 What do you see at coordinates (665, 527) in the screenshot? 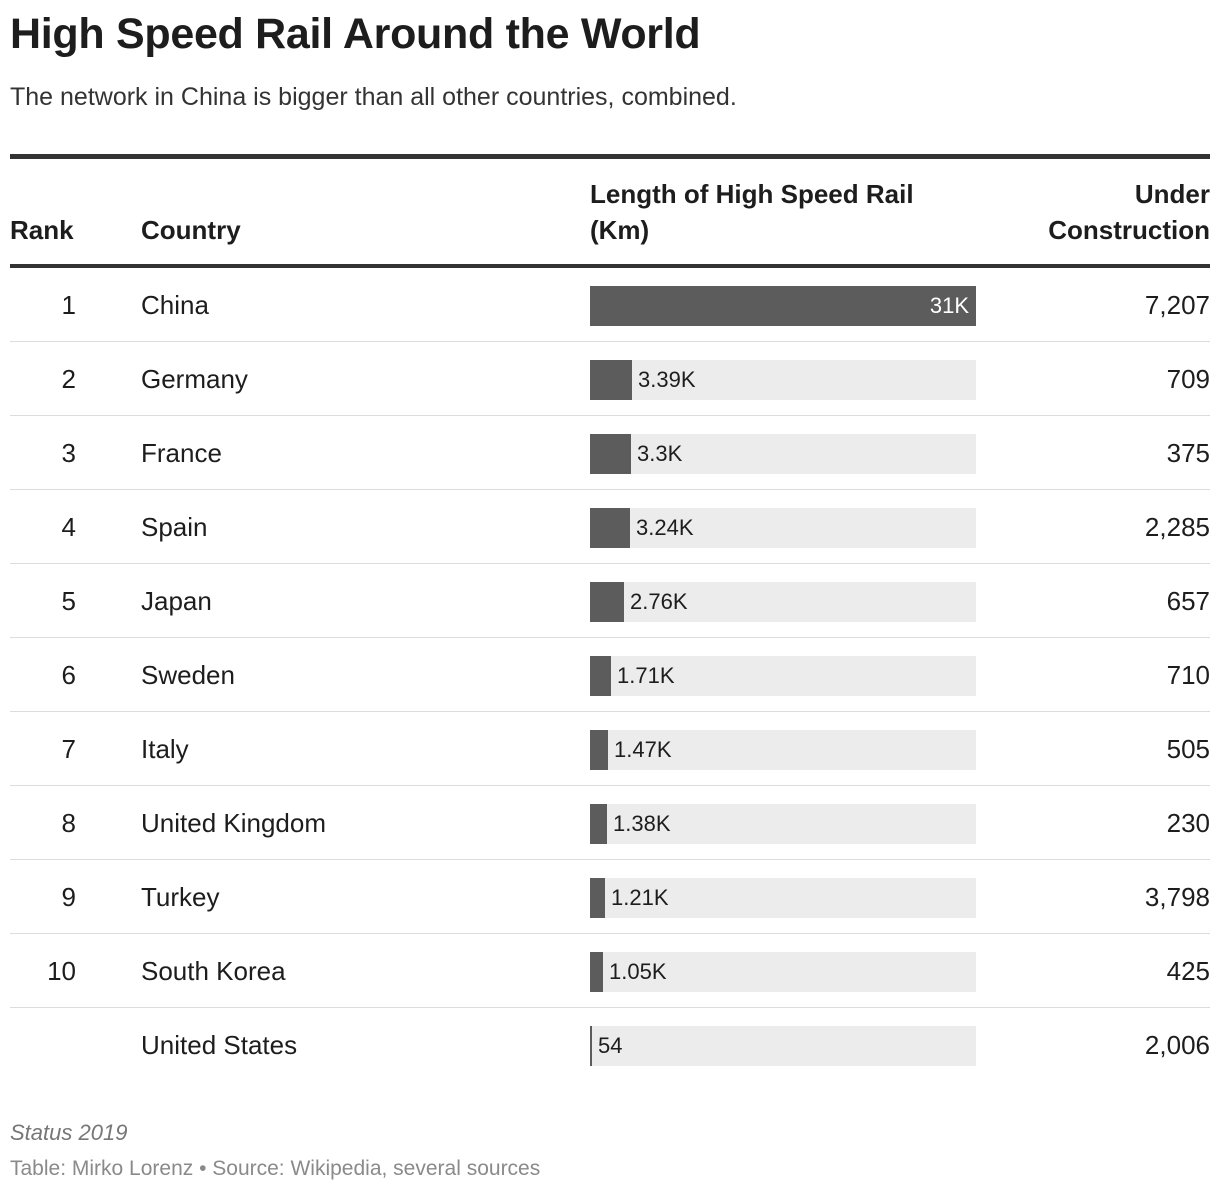
I see `bar-value-label: 3.24K` at bounding box center [665, 527].